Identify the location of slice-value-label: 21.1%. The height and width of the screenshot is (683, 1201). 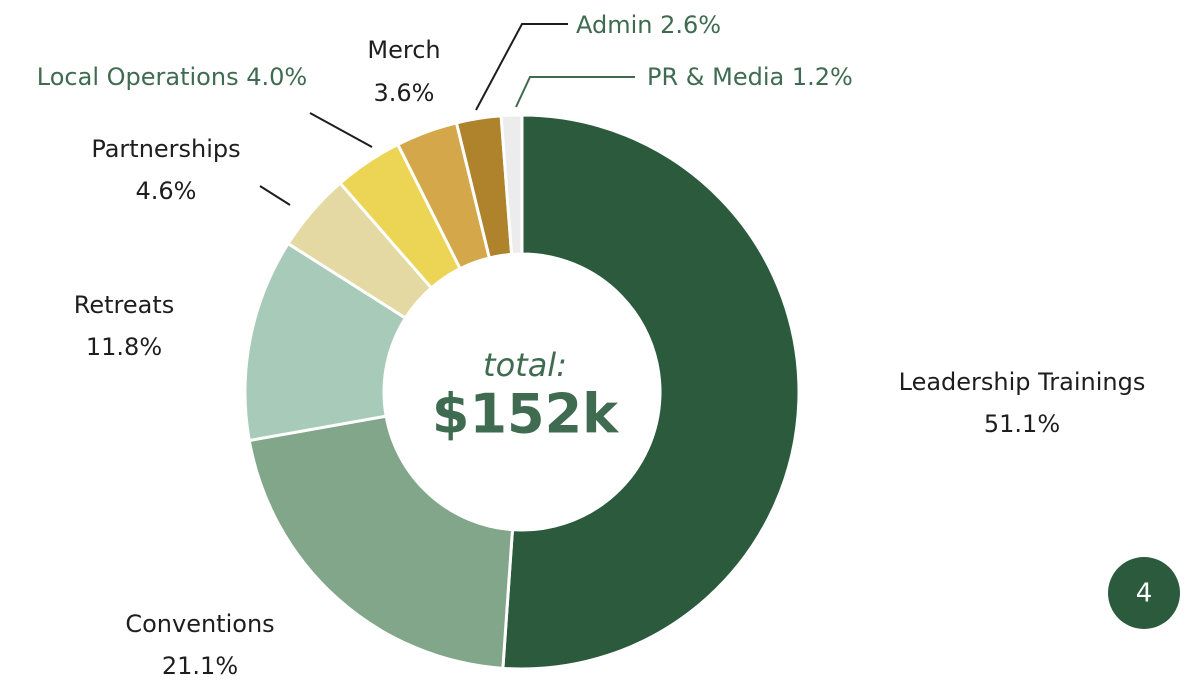
(200, 665).